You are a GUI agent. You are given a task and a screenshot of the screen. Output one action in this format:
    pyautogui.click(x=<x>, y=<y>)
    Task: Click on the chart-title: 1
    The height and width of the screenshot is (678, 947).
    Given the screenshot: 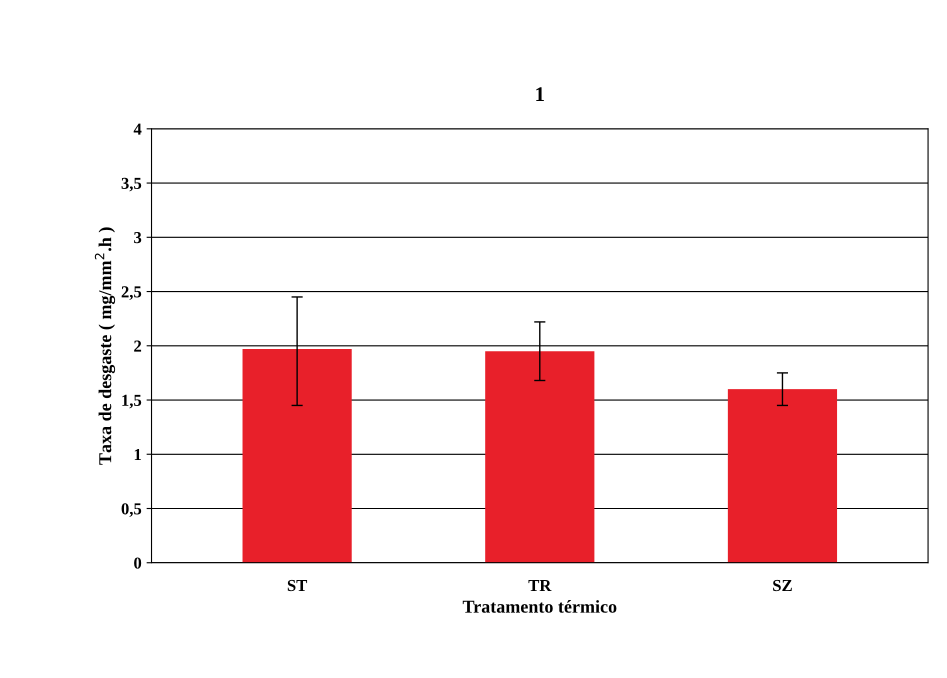 What is the action you would take?
    pyautogui.click(x=540, y=94)
    